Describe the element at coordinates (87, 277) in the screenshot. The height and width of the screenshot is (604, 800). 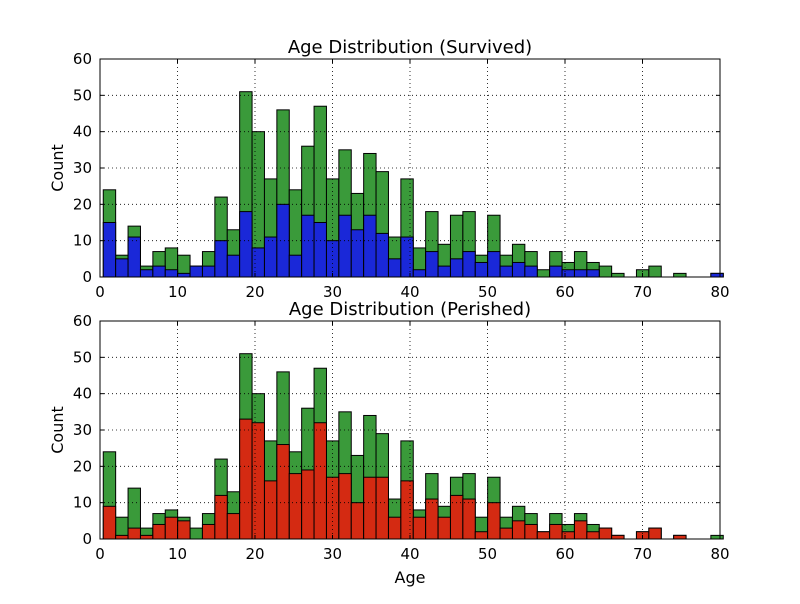
I see `y-tick-label: 0` at that location.